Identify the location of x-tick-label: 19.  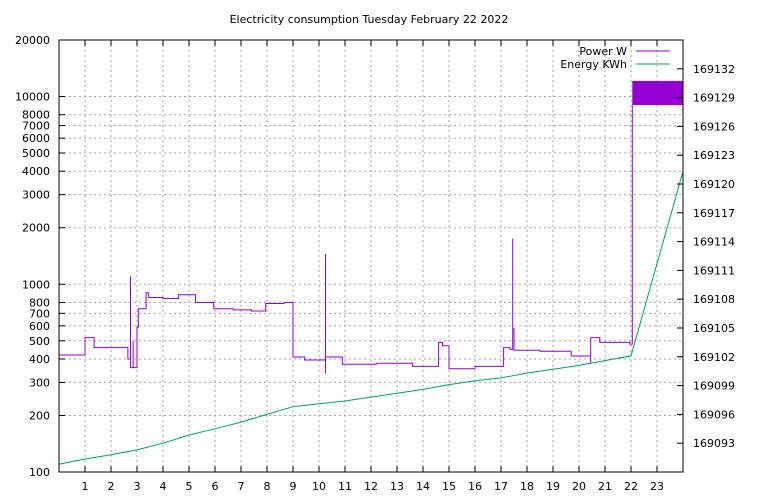
(553, 486).